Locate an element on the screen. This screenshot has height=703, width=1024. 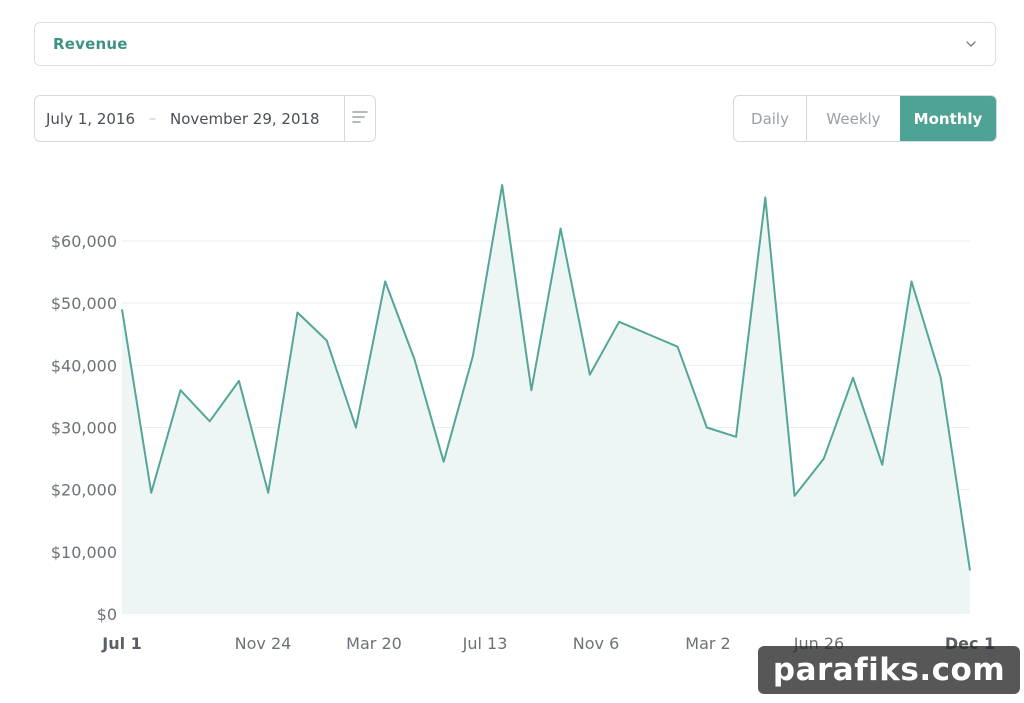
chevron-down-icon is located at coordinates (971, 44).